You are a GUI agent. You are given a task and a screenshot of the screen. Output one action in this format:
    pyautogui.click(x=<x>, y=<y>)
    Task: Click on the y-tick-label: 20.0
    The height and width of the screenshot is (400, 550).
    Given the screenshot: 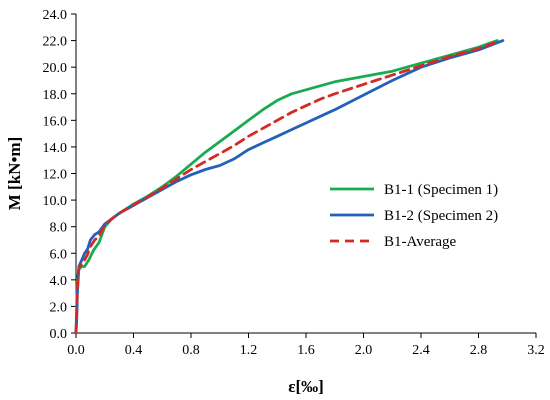 What is the action you would take?
    pyautogui.click(x=55, y=68)
    